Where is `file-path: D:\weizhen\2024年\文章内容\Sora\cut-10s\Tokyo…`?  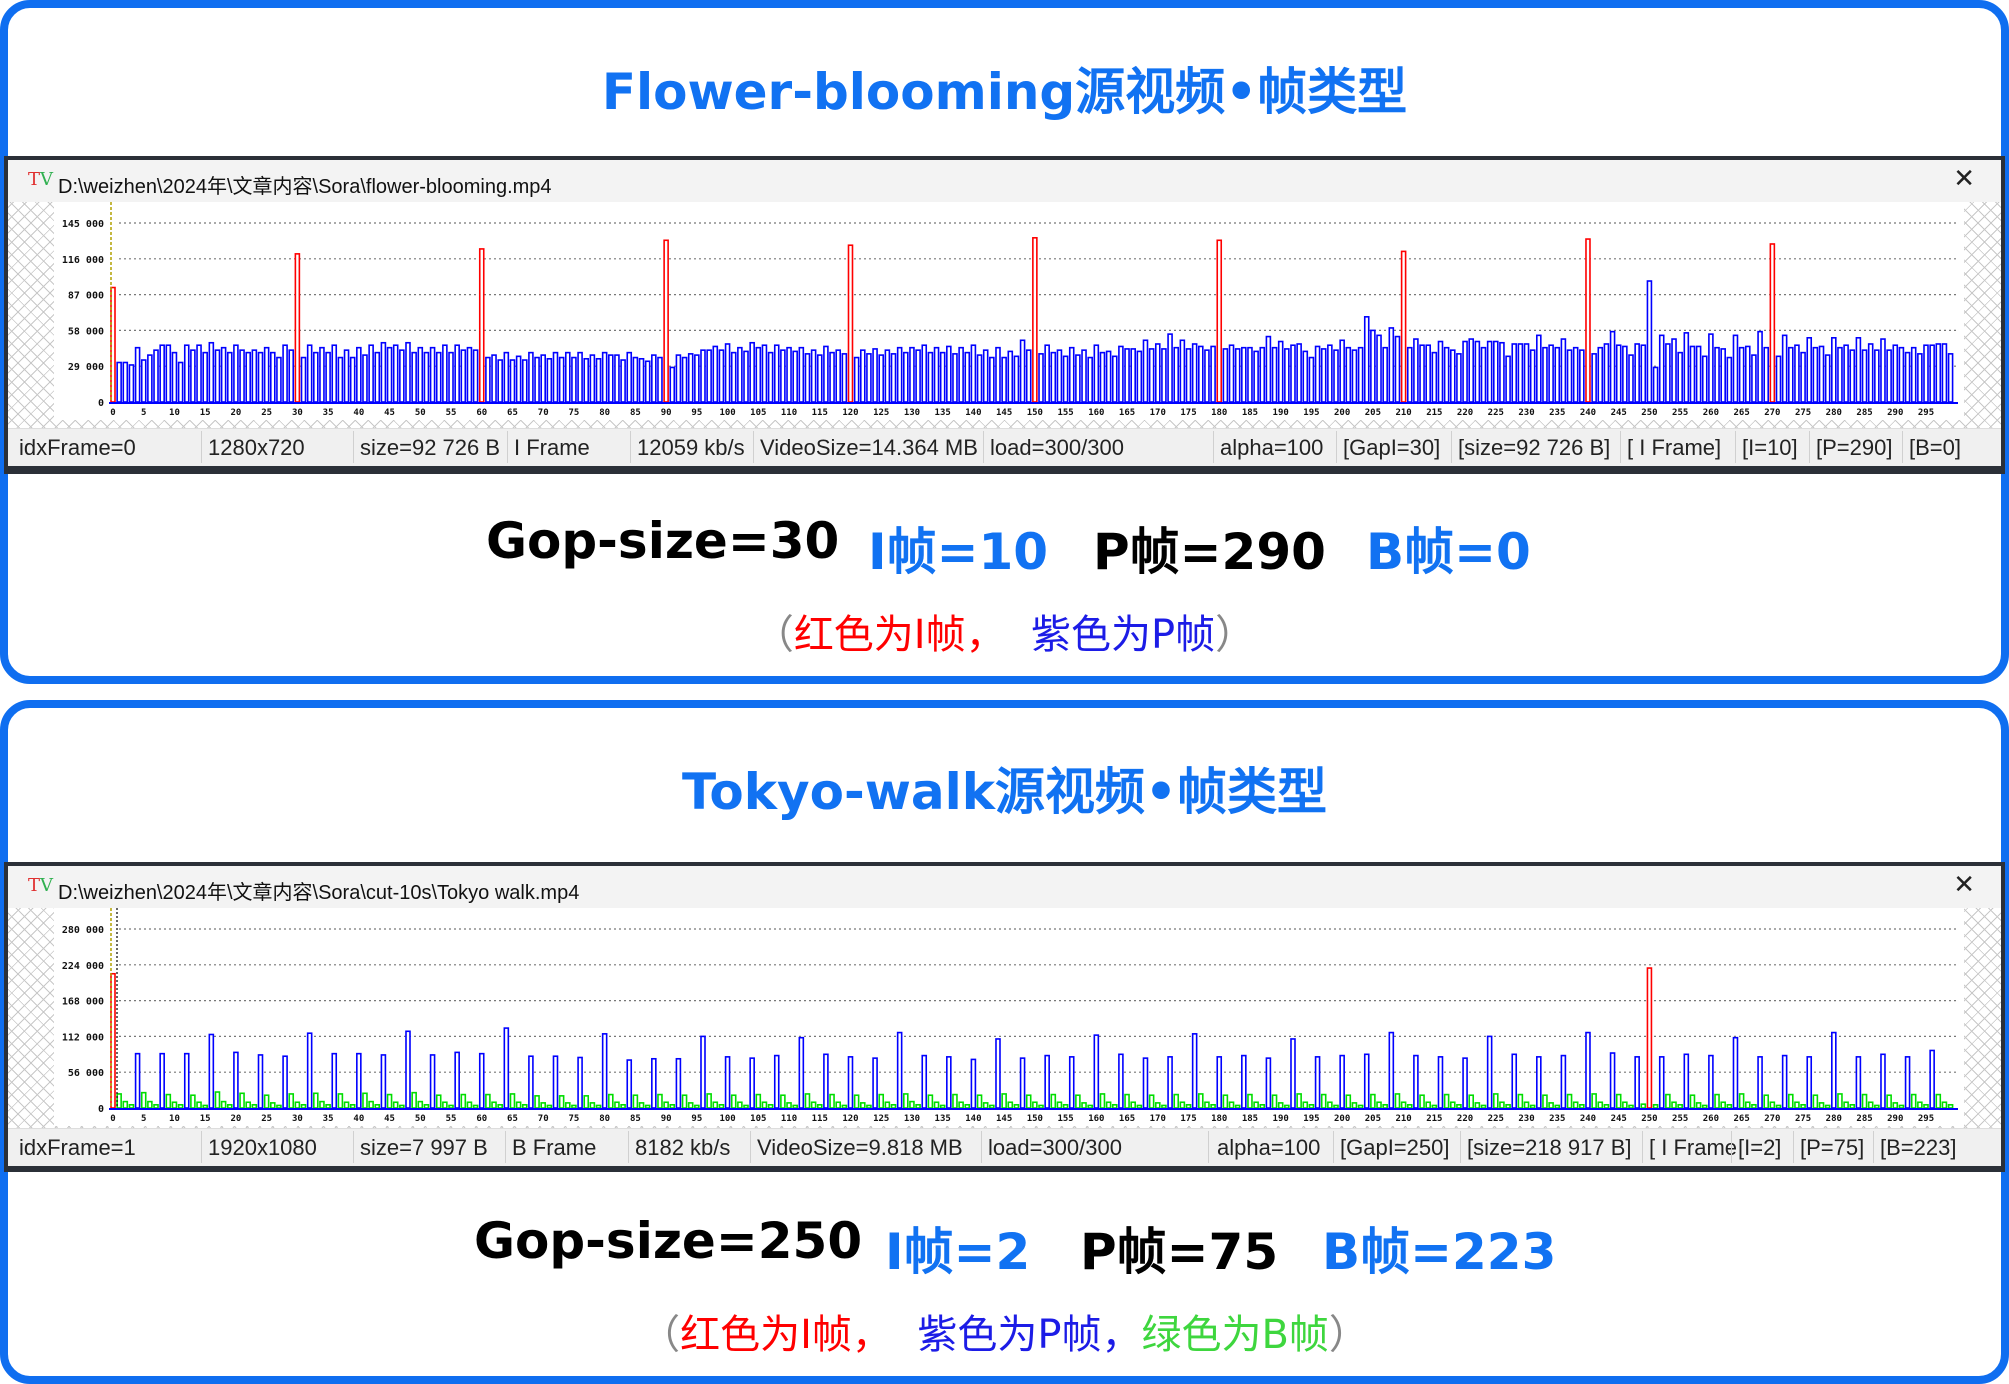
file-path: D:\weizhen\2024年\文章内容\Sora\cut-10s\Tokyo… is located at coordinates (319, 893).